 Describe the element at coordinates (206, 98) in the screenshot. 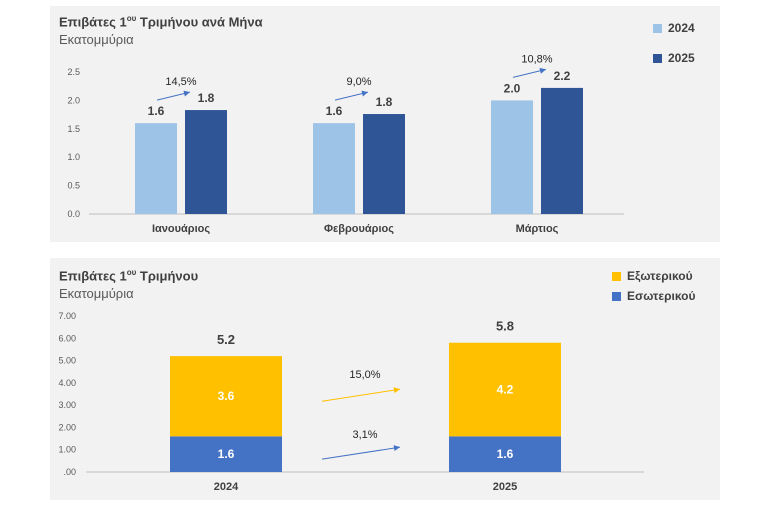

I see `data-label-2025-0: 1.8` at that location.